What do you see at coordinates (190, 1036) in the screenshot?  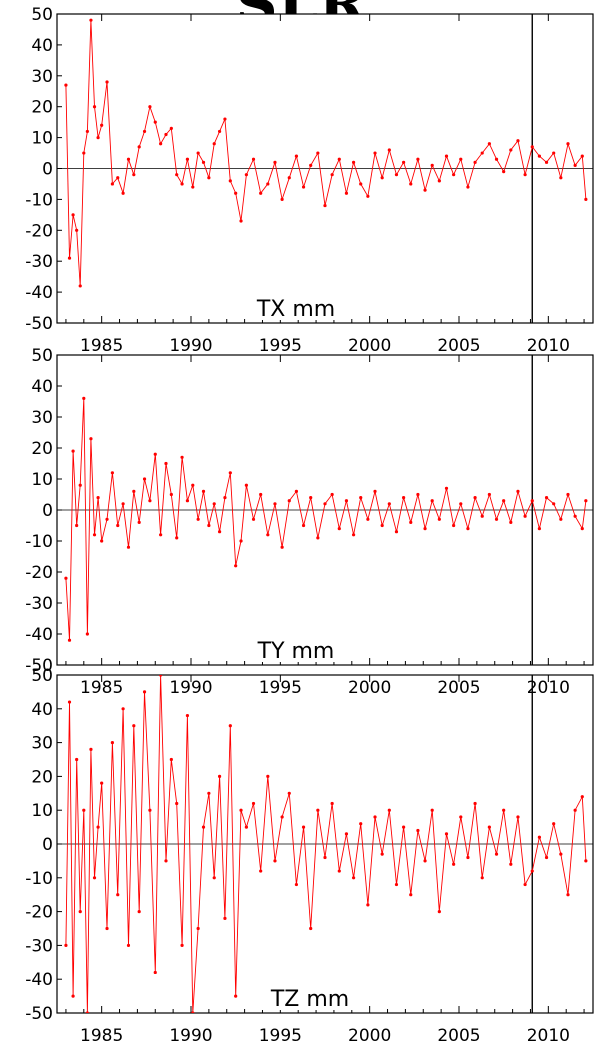 I see `x-tick-label: 1990` at bounding box center [190, 1036].